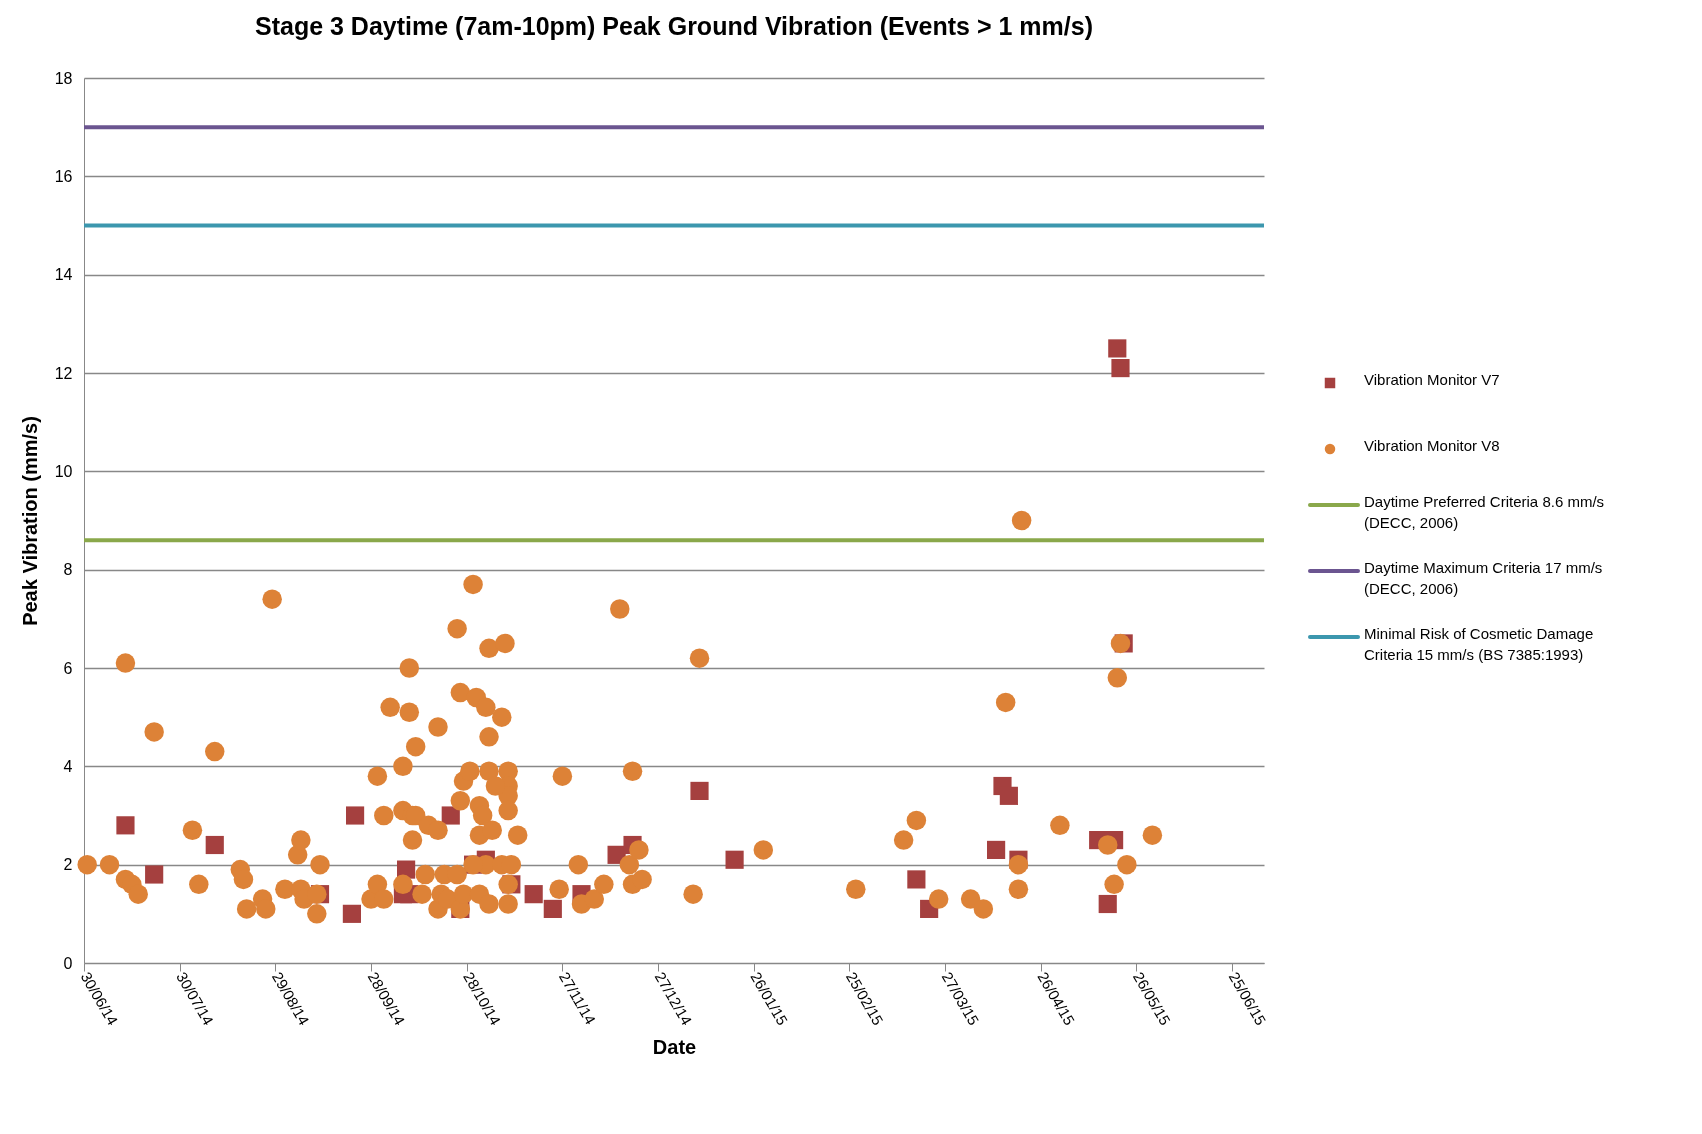  What do you see at coordinates (1479, 644) in the screenshot?
I see `legend-label: Minimal Risk of Cosmetic Damage Criteria 15 mm/s (BS 7385:1993)` at bounding box center [1479, 644].